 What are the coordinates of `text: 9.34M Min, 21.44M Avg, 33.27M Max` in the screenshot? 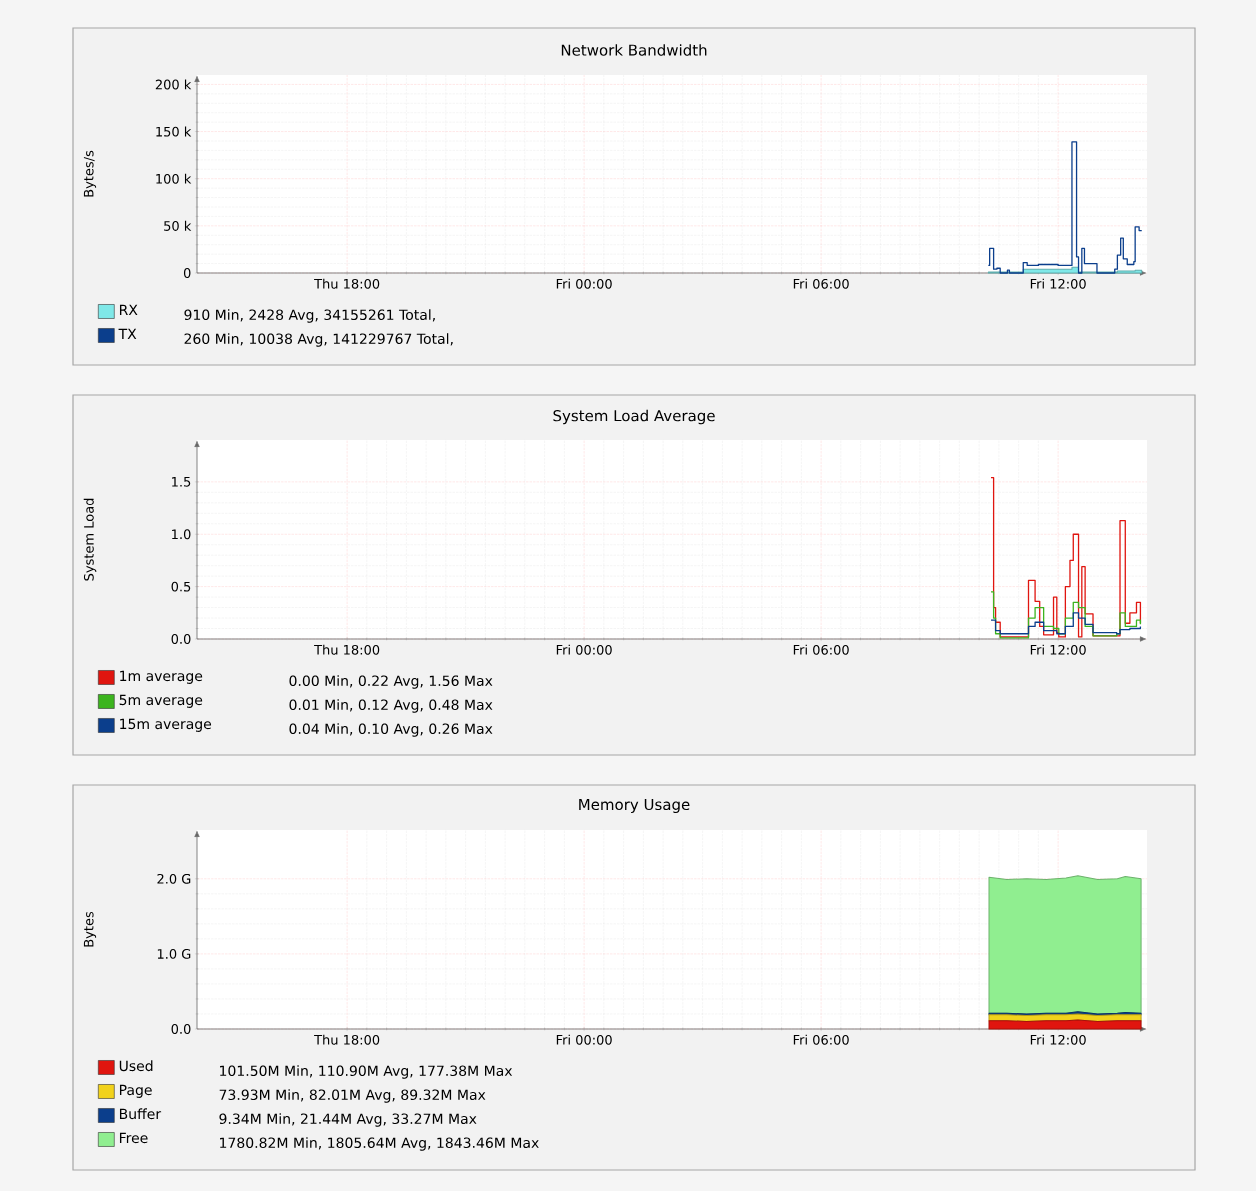 It's located at (348, 1120).